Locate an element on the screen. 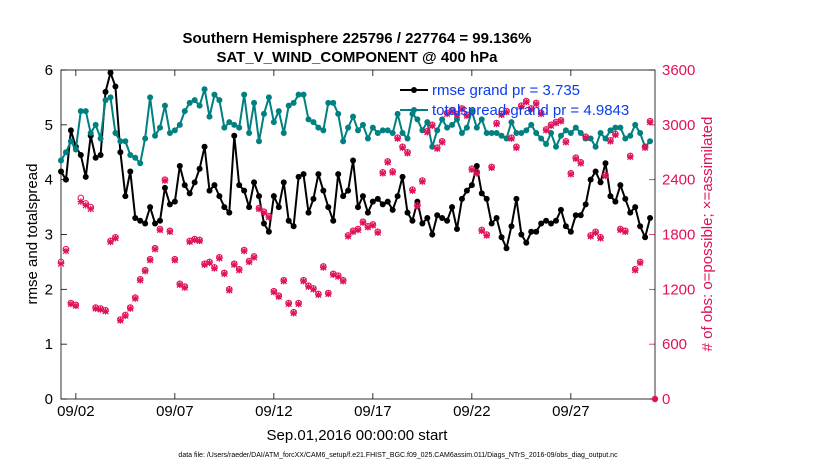  y-right-tick-label: 0 is located at coordinates (666, 399).